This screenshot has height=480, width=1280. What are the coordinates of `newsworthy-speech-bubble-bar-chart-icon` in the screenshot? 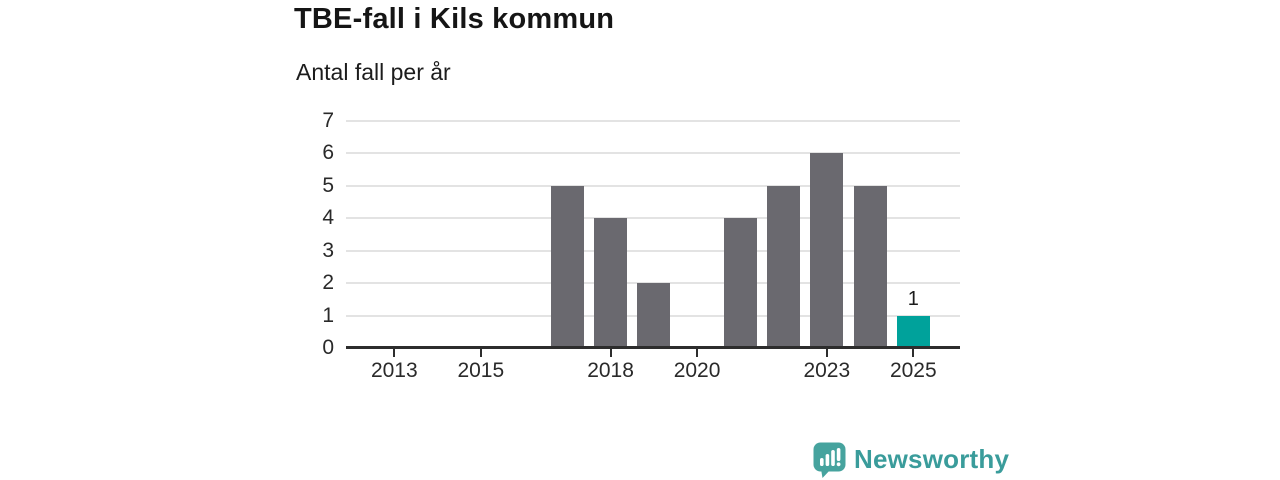 It's located at (829, 460).